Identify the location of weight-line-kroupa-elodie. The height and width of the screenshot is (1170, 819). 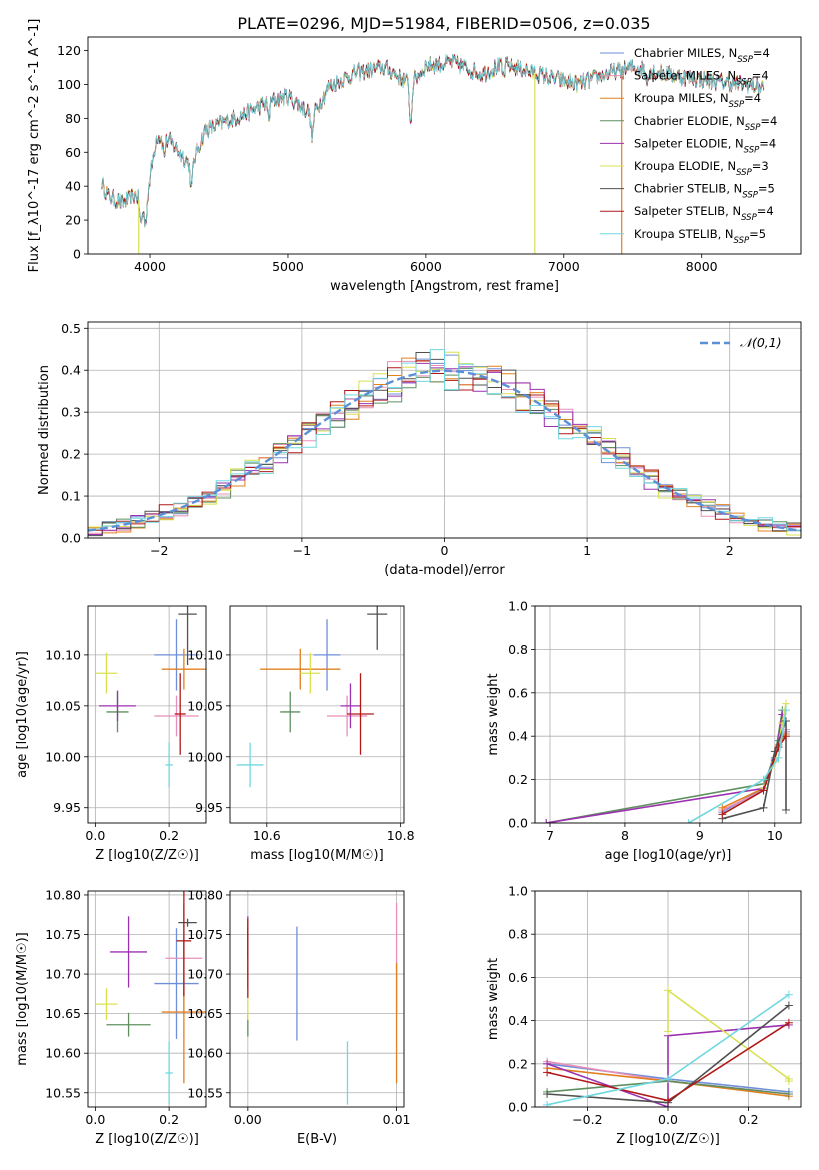
(728, 1035).